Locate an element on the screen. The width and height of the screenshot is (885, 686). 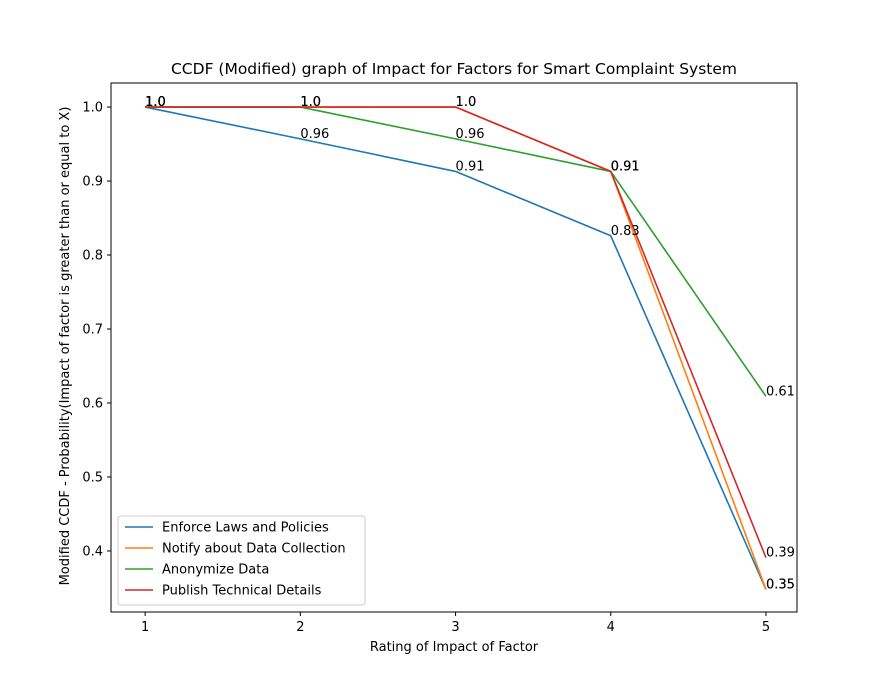
data-label: 0.39 is located at coordinates (780, 553).